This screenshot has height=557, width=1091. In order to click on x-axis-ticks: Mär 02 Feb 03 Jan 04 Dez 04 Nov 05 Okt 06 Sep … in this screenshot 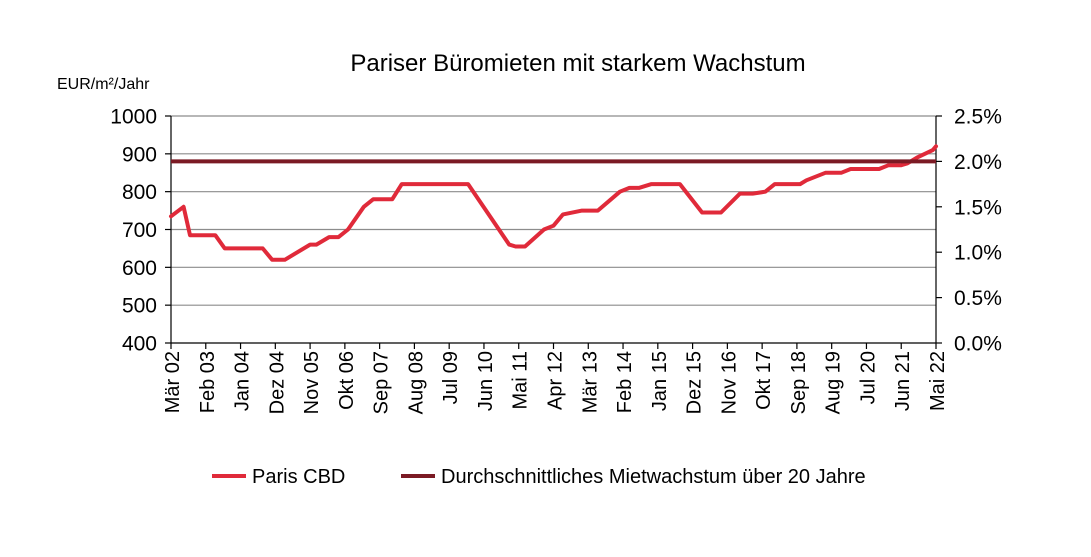, I will do `click(555, 378)`.